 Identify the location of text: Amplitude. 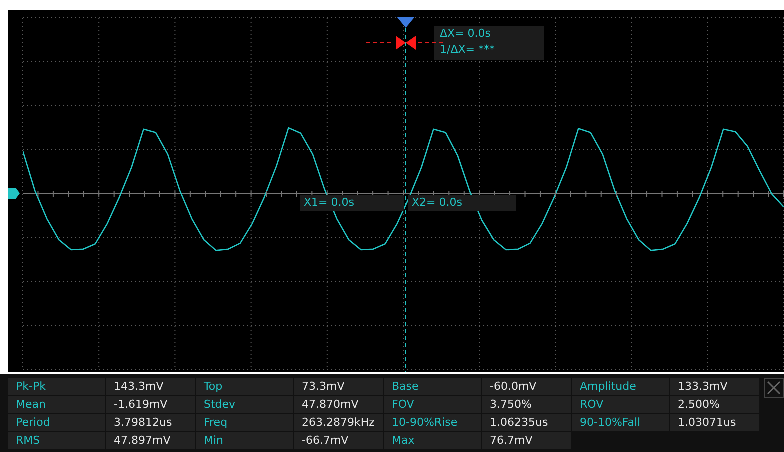
(620, 386).